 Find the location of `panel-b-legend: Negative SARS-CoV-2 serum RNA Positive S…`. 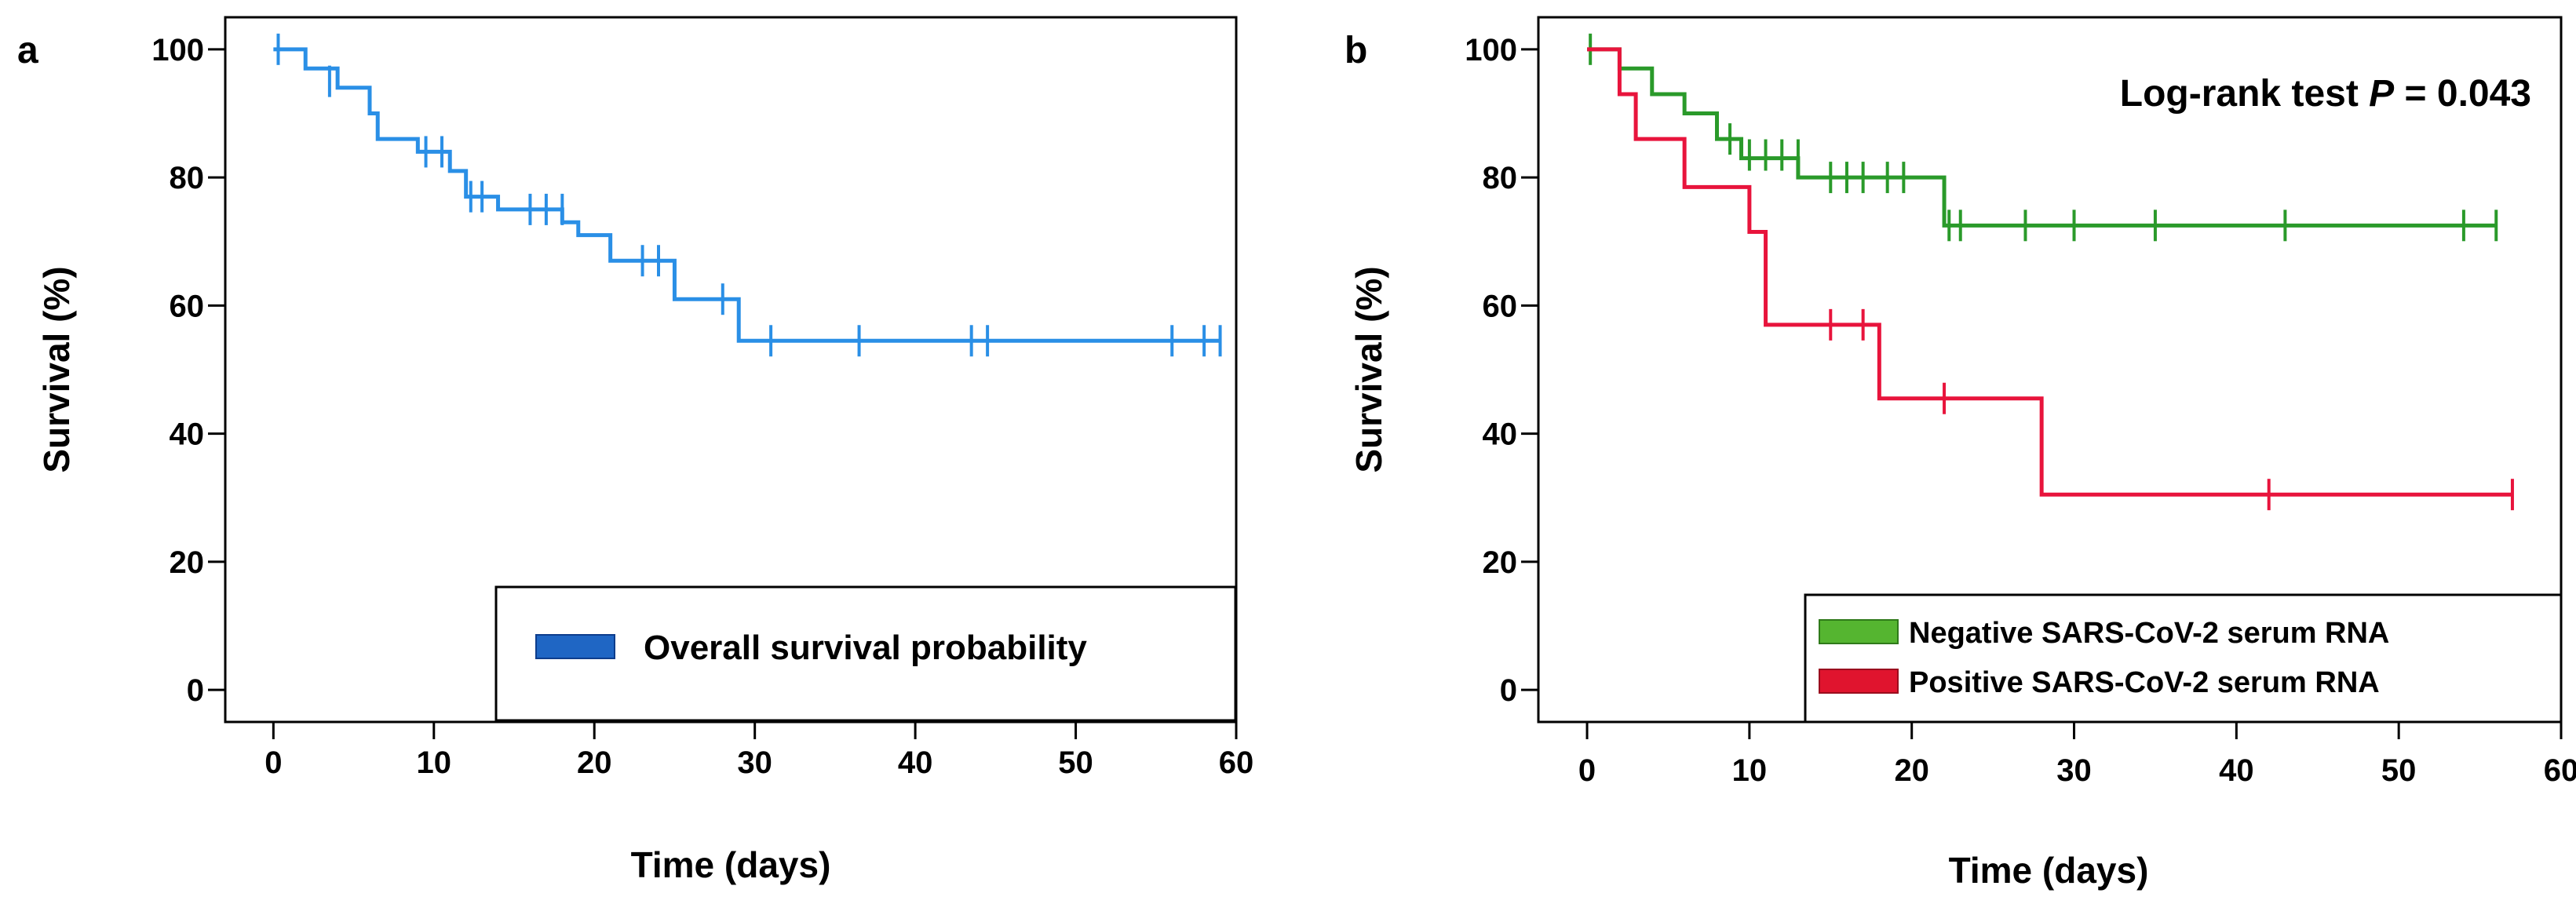

panel-b-legend: Negative SARS-CoV-2 serum RNA Positive S… is located at coordinates (2183, 658).